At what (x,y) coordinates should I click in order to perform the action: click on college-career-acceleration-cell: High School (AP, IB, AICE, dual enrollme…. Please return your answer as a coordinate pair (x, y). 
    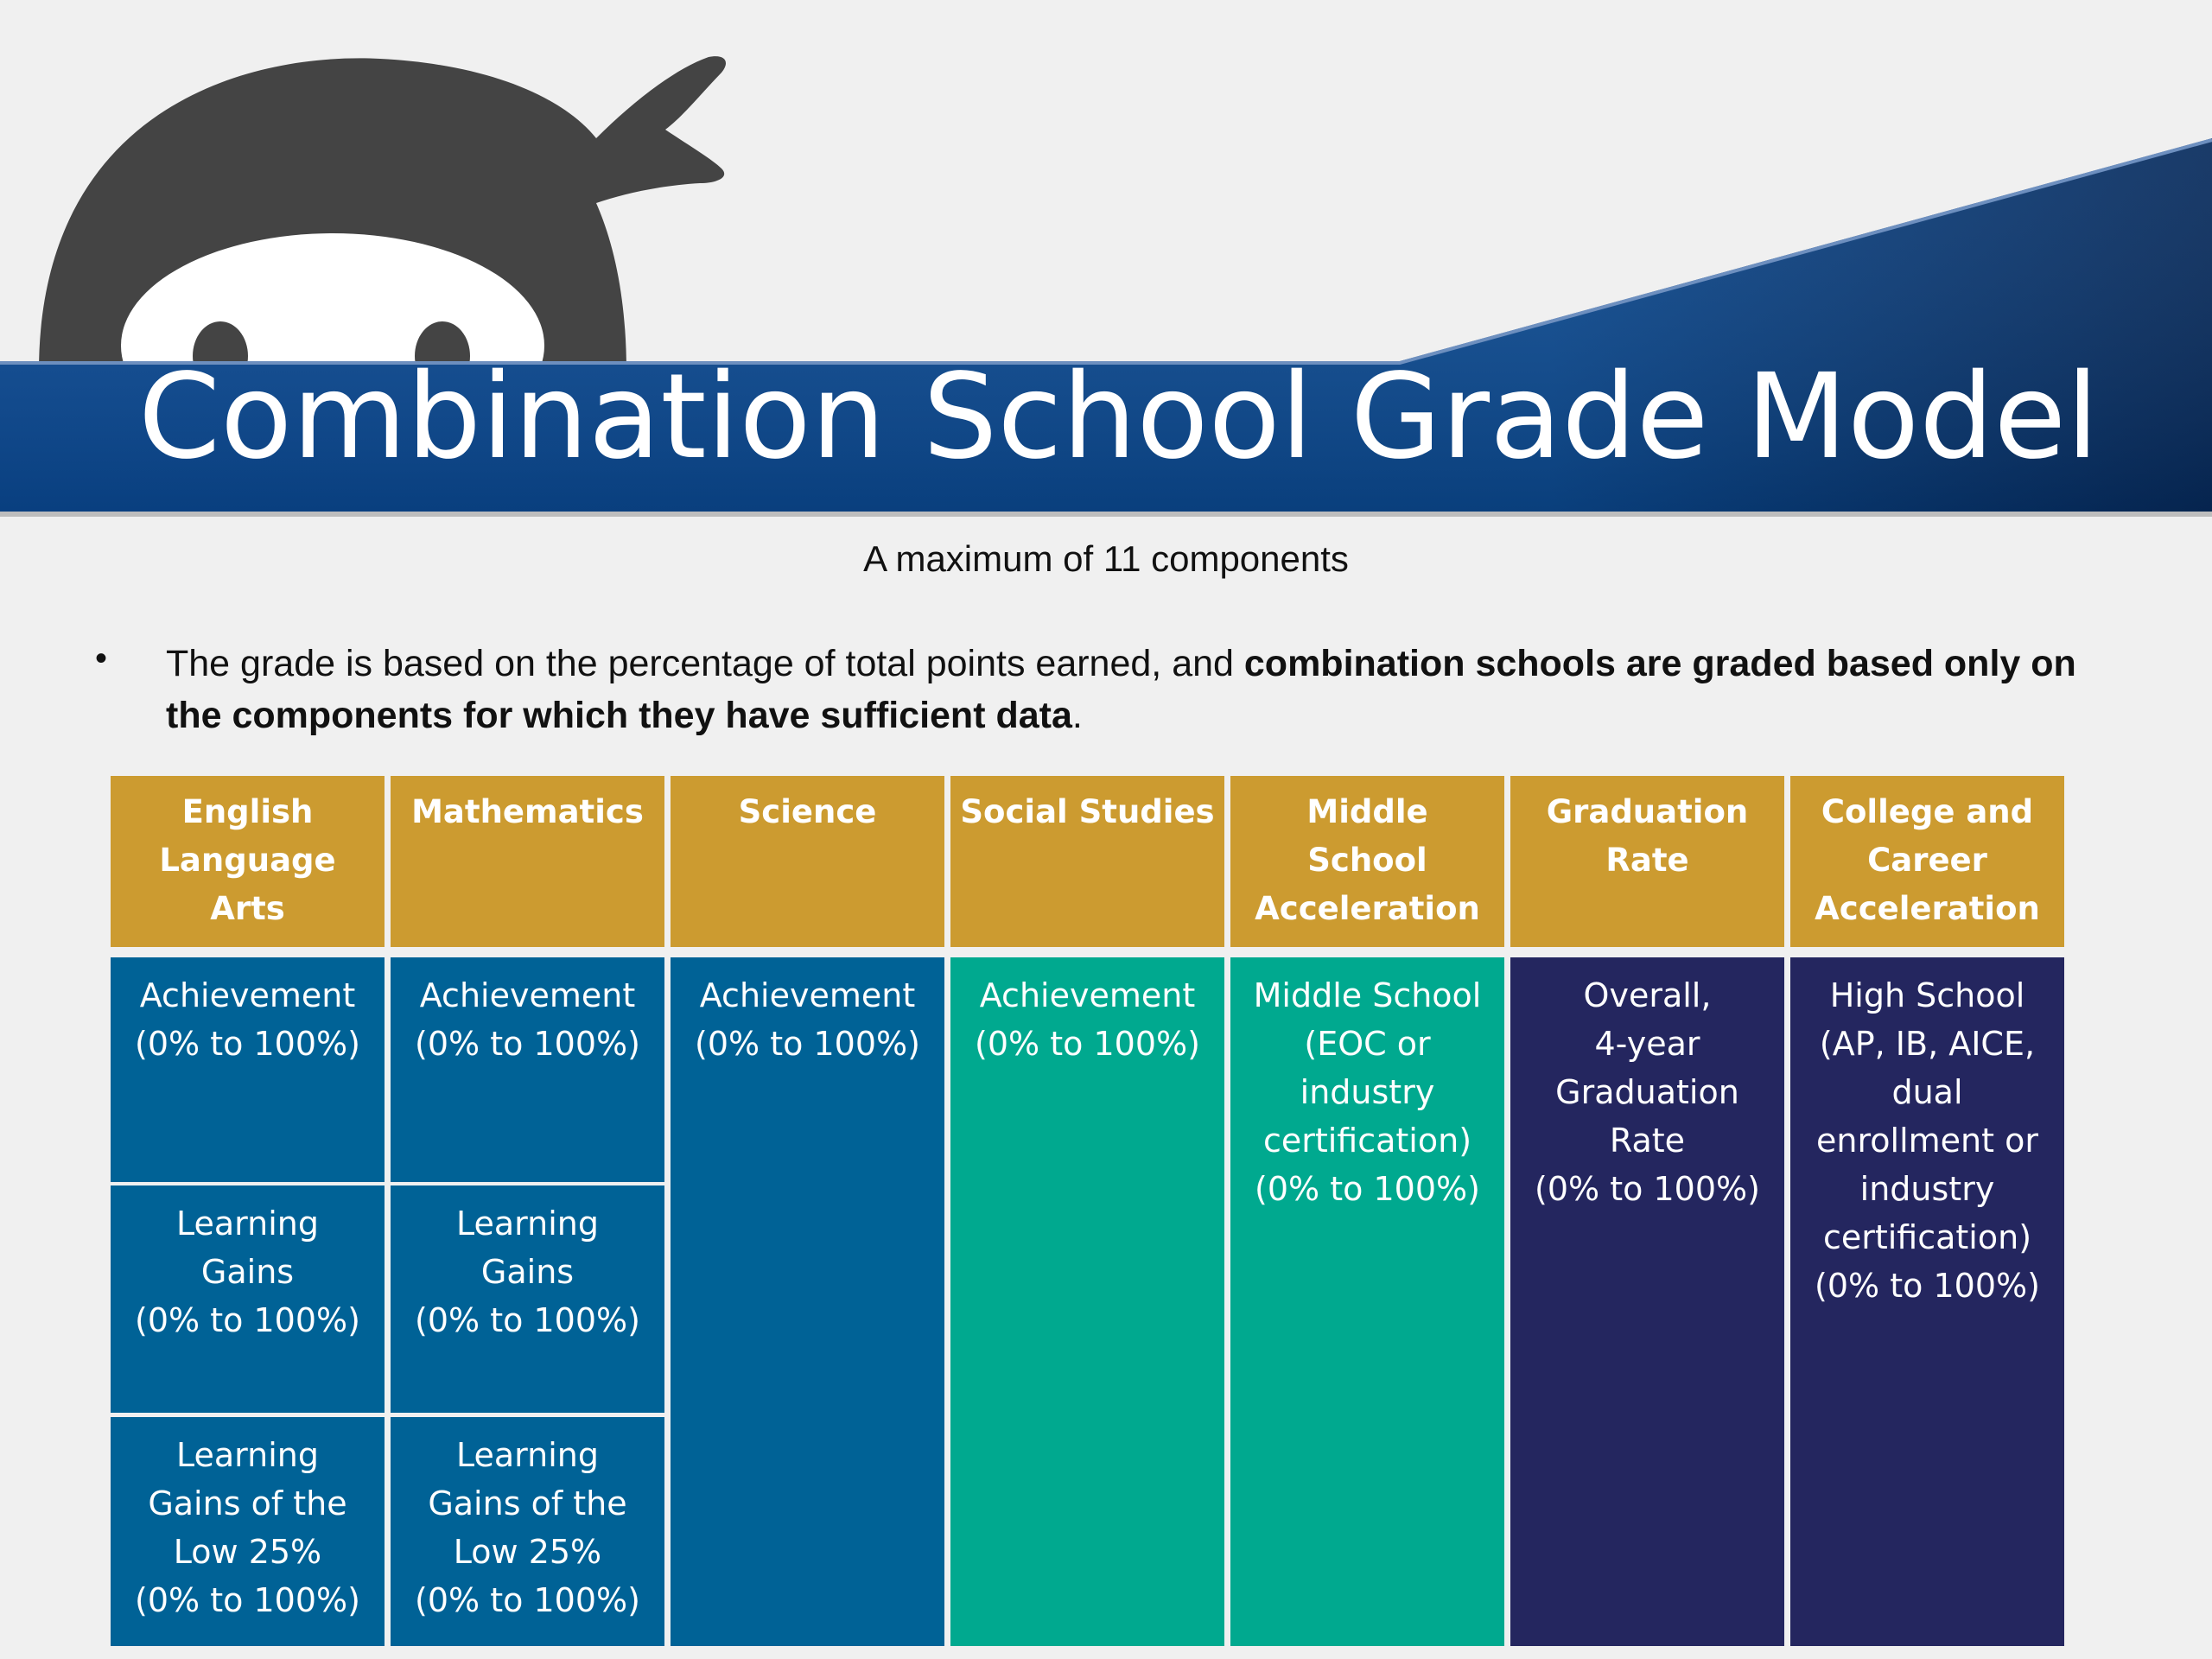
    Looking at the image, I should click on (1927, 1301).